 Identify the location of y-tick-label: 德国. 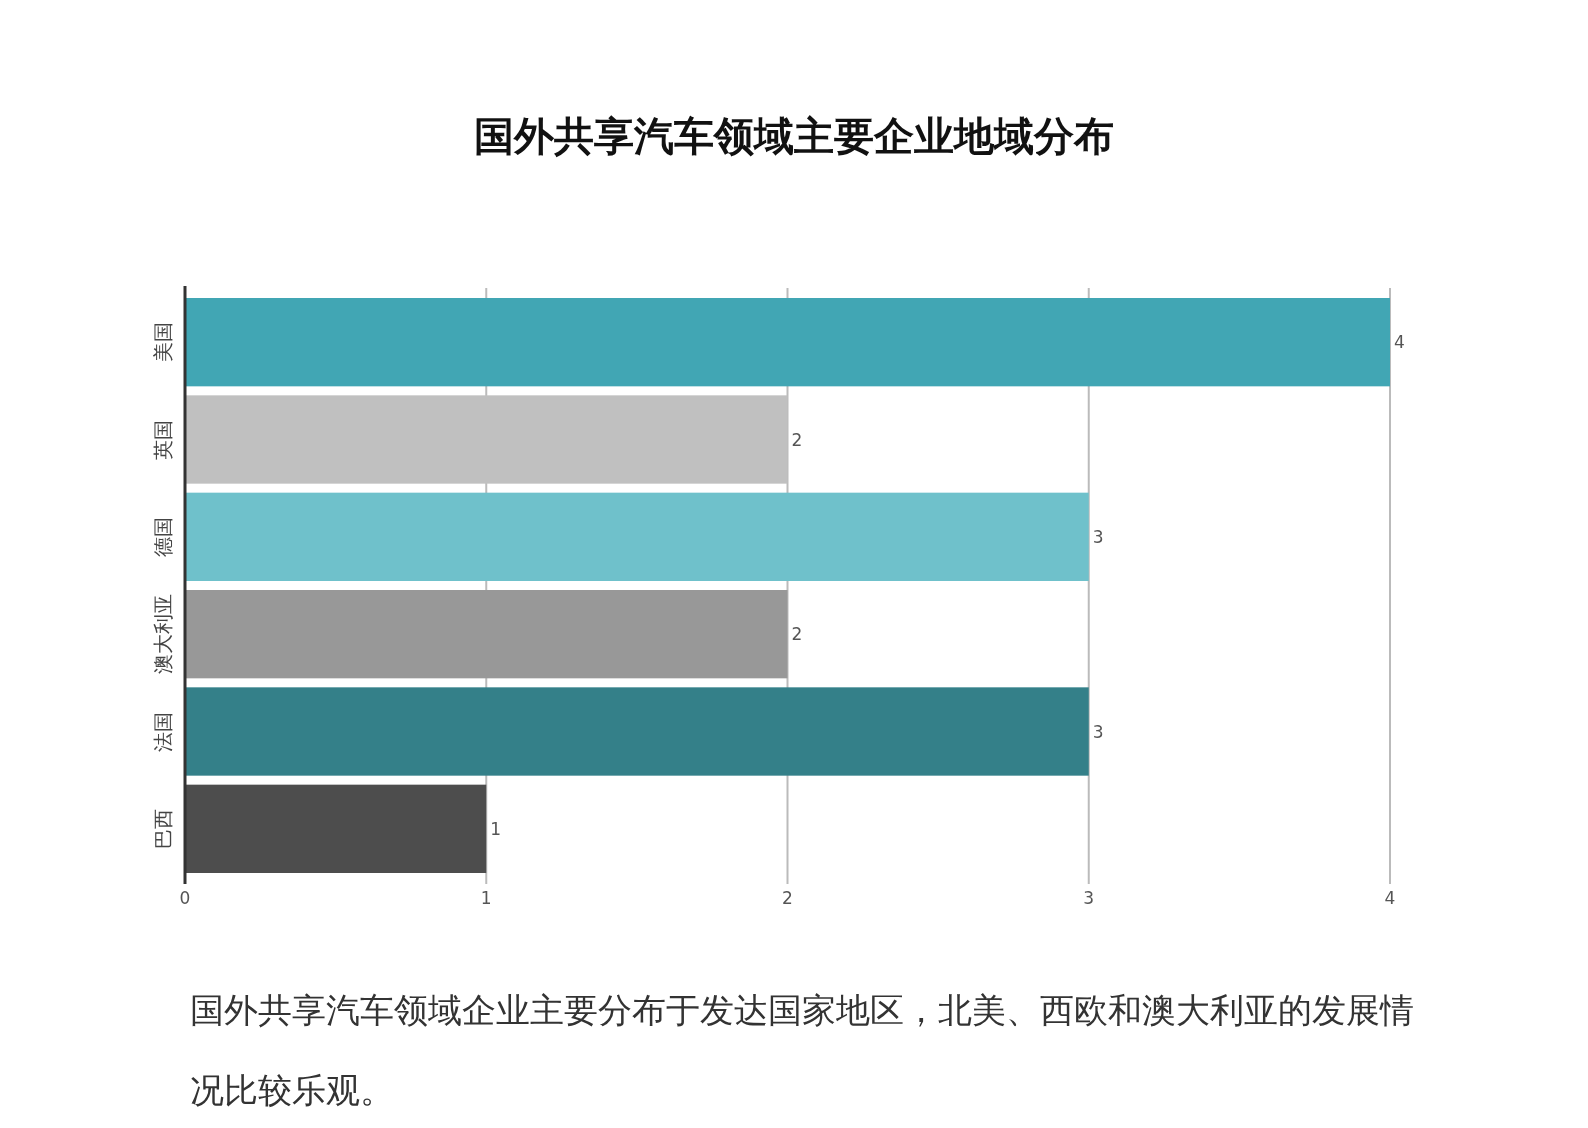
(163, 536).